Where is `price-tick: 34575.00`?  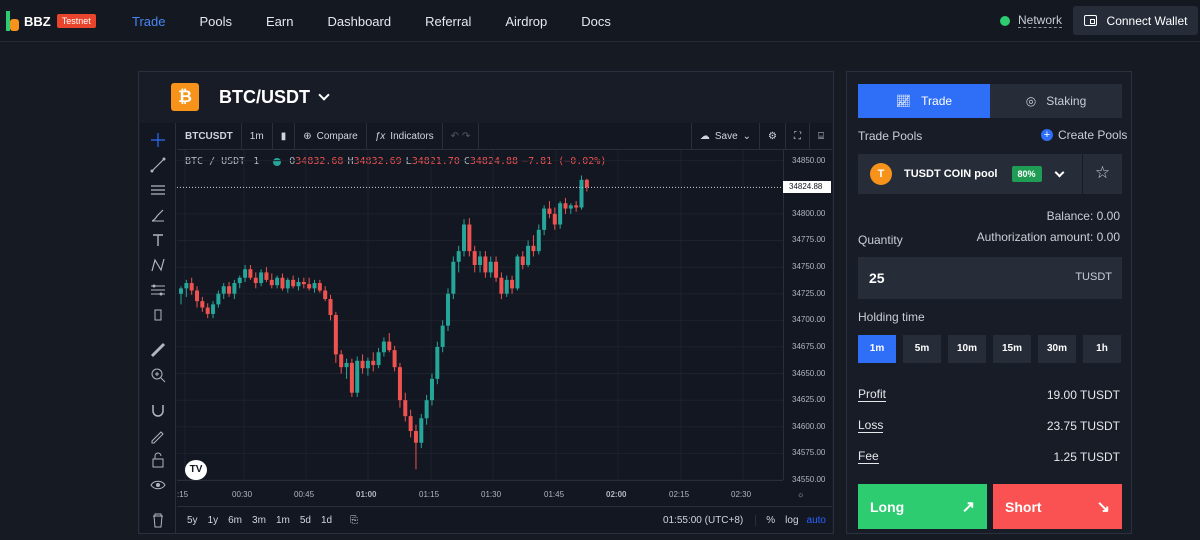 price-tick: 34575.00 is located at coordinates (809, 453).